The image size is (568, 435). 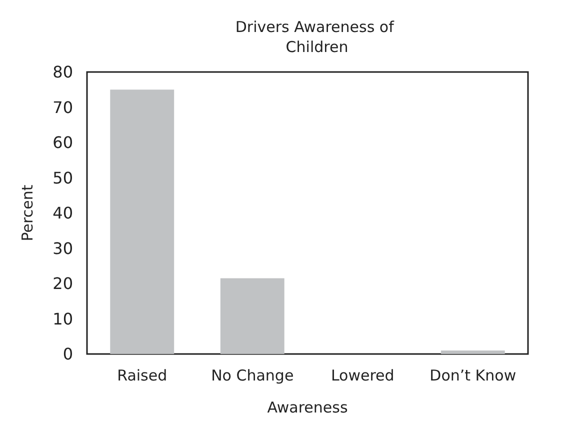 I want to click on x-tick-label: No Change, so click(x=252, y=375).